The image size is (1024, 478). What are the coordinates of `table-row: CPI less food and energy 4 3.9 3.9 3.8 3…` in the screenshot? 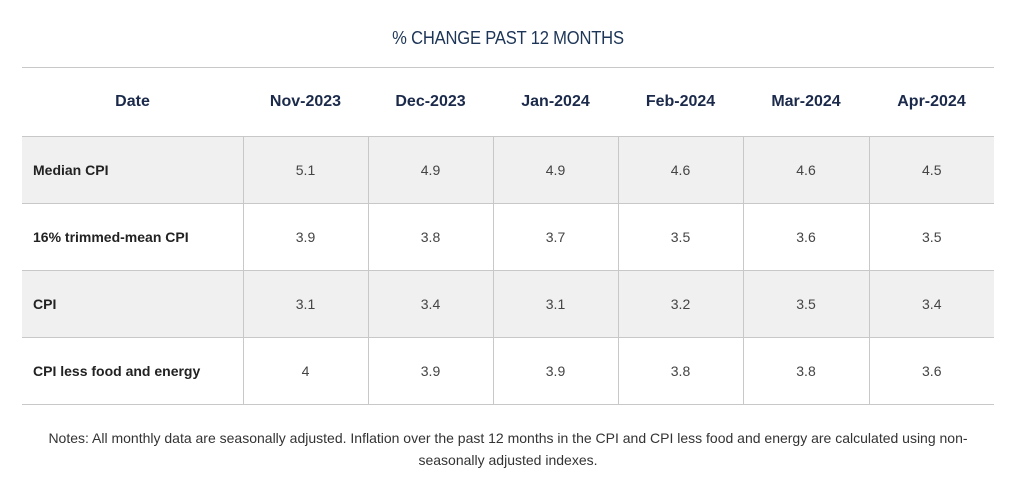 It's located at (508, 371).